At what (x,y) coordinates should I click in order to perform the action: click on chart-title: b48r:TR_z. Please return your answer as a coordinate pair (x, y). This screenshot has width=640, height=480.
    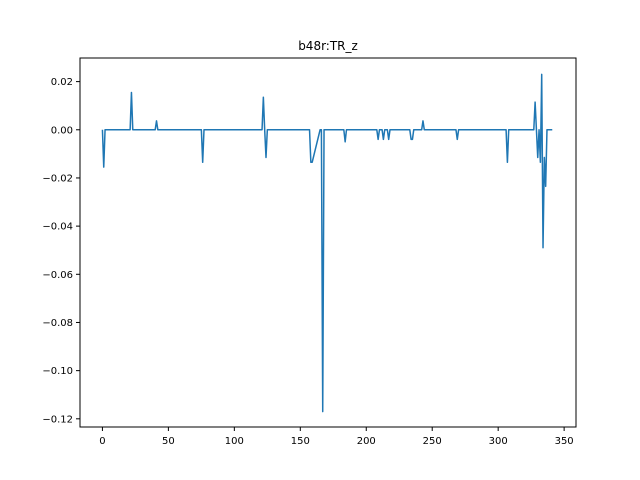
    Looking at the image, I should click on (328, 46).